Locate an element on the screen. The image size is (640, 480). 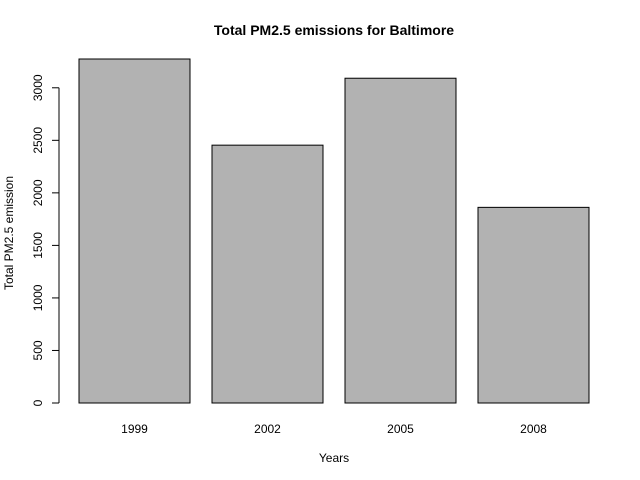
bar-2008 is located at coordinates (533, 305).